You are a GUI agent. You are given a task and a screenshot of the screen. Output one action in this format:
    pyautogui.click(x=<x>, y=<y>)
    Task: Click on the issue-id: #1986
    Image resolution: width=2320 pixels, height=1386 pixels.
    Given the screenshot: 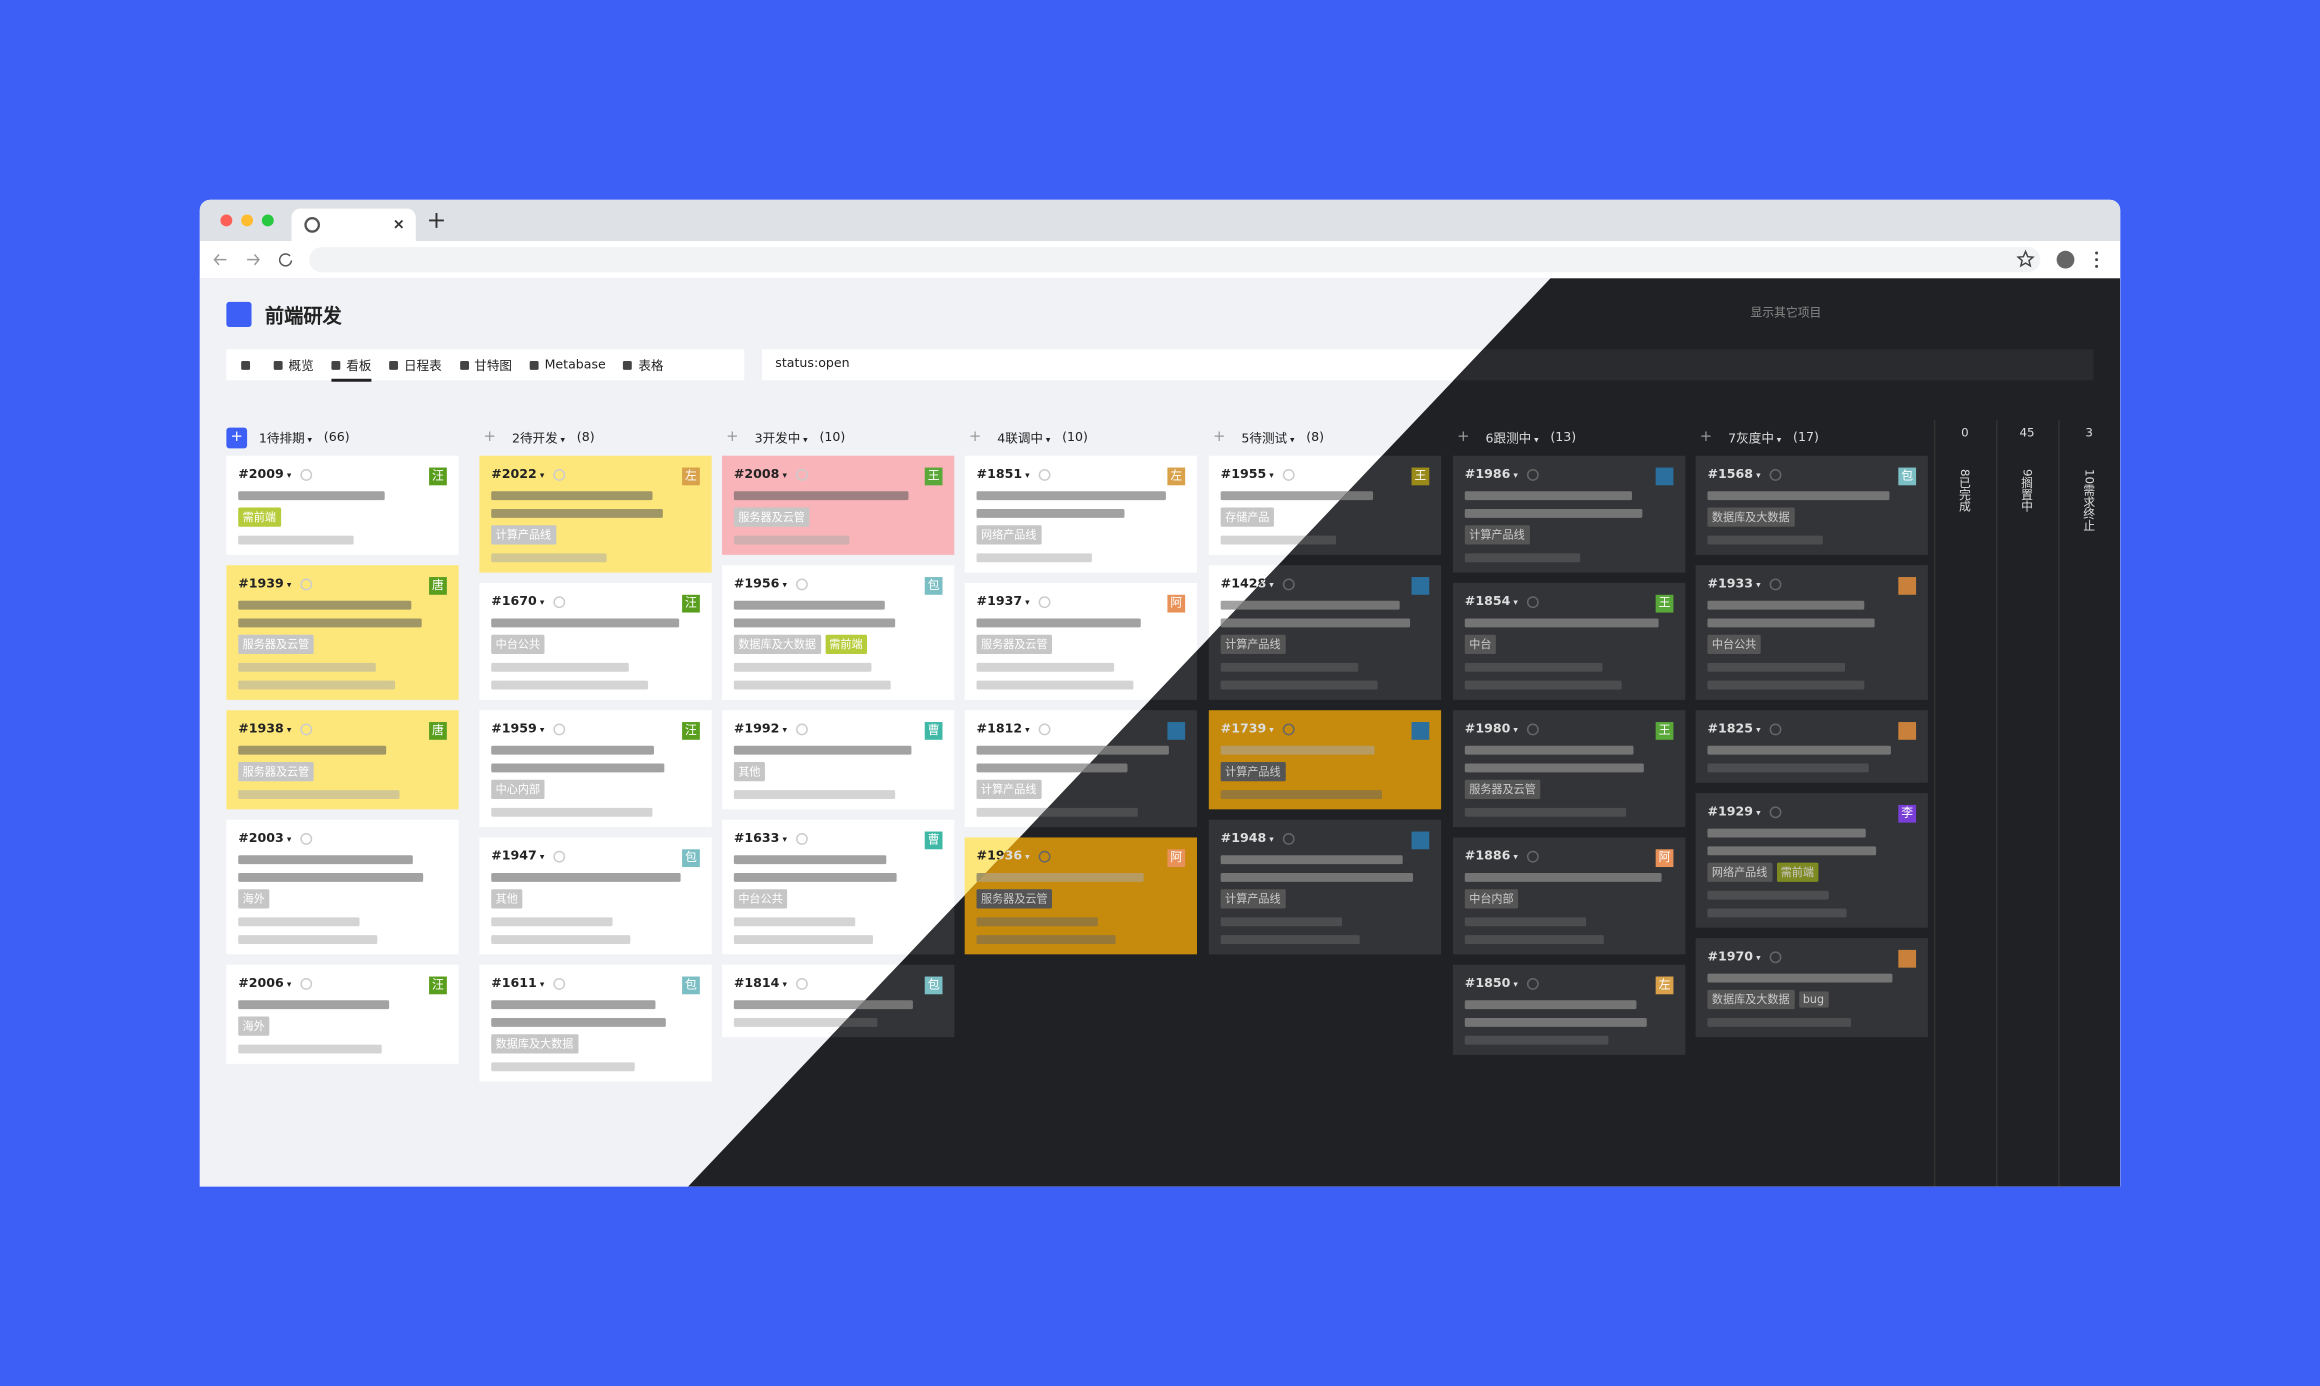 What is the action you would take?
    pyautogui.click(x=1491, y=475)
    